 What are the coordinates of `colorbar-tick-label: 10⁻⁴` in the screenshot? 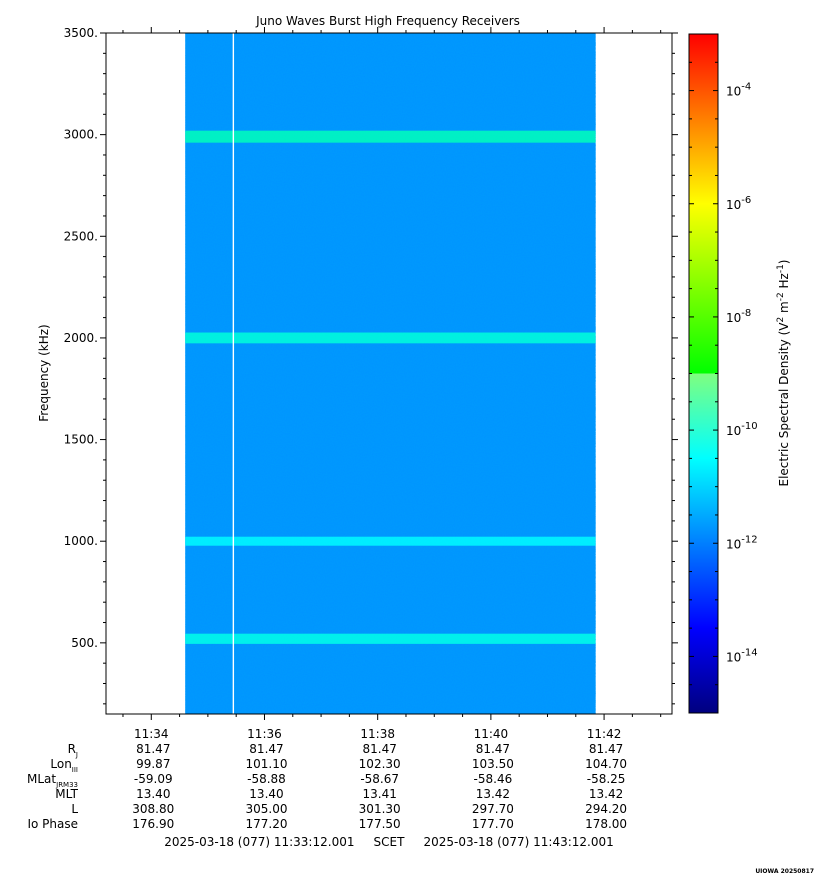 It's located at (738, 90).